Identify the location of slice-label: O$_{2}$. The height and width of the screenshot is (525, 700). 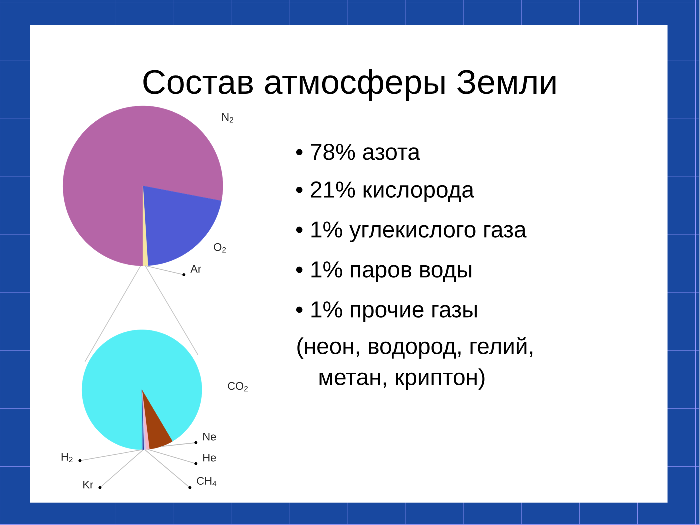
(220, 248).